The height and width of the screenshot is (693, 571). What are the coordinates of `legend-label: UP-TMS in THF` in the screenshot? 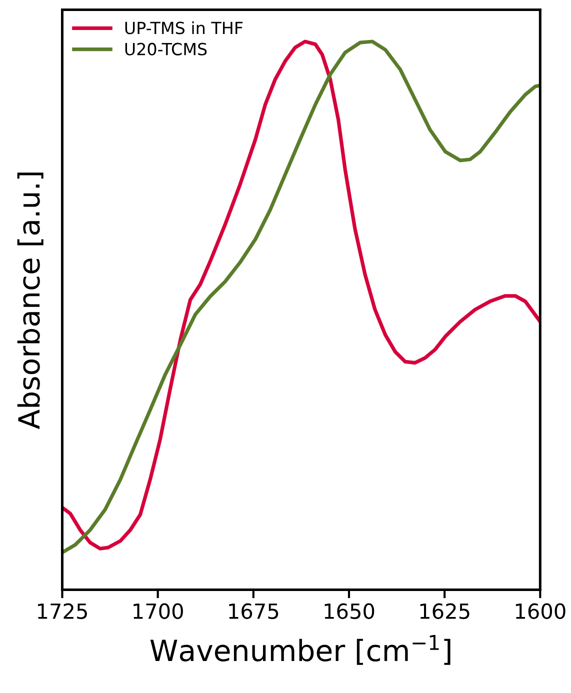 It's located at (184, 27).